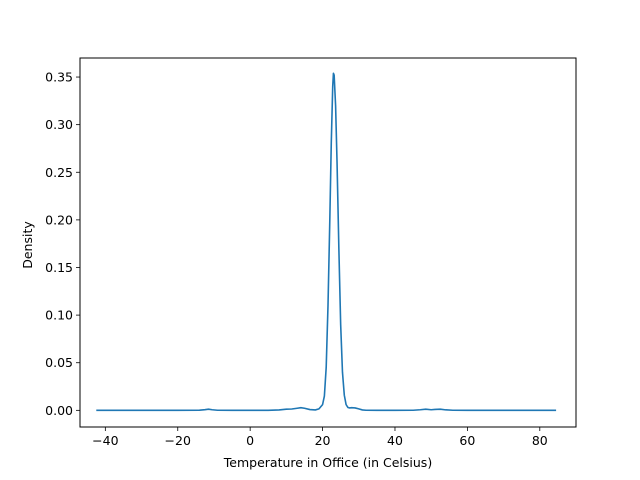  Describe the element at coordinates (59, 77) in the screenshot. I see `y-tick-label: 0.35` at that location.